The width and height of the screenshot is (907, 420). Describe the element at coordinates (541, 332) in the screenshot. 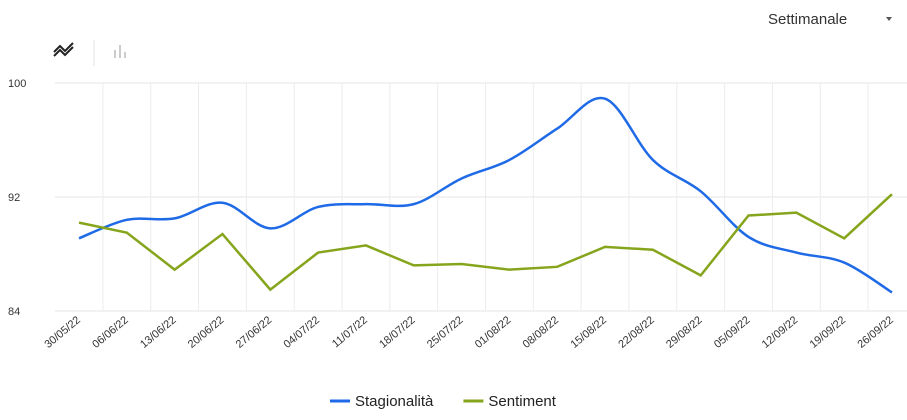

I see `x-tick-label: 08/08/22` at that location.